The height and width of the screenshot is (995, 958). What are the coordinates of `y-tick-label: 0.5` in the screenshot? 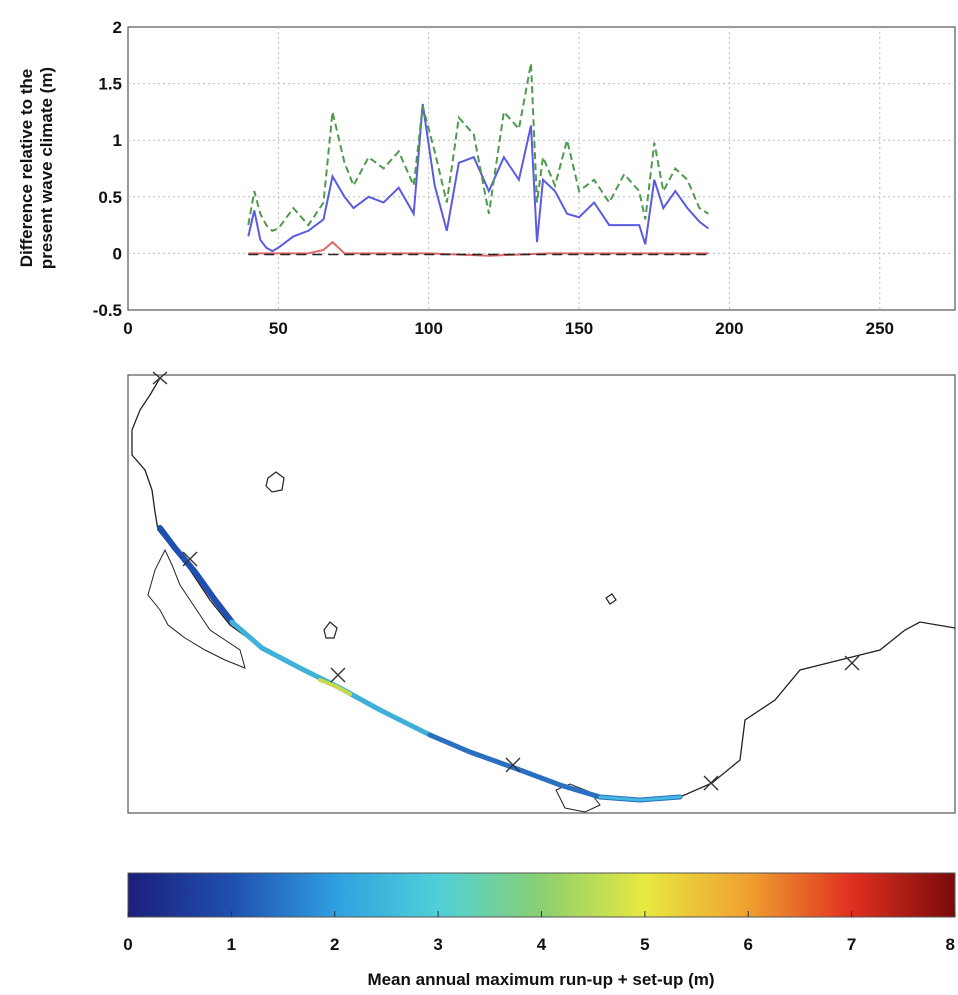 It's located at (110, 197).